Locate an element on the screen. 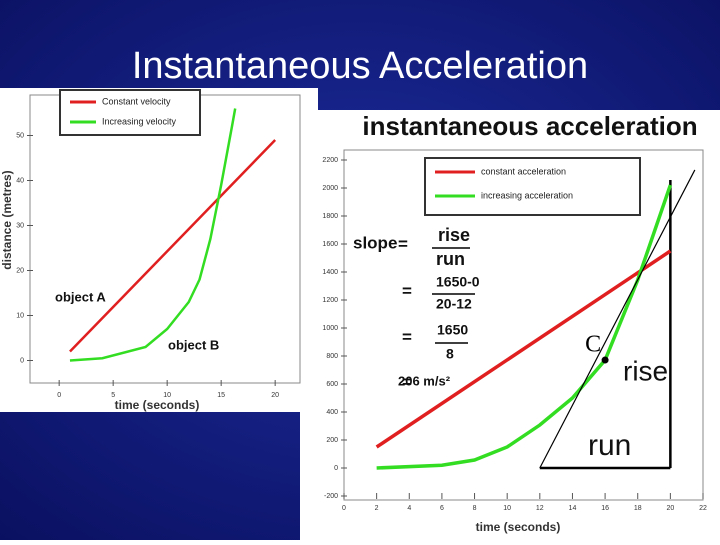 This screenshot has height=545, width=720. fraction-bars is located at coordinates (453, 295).